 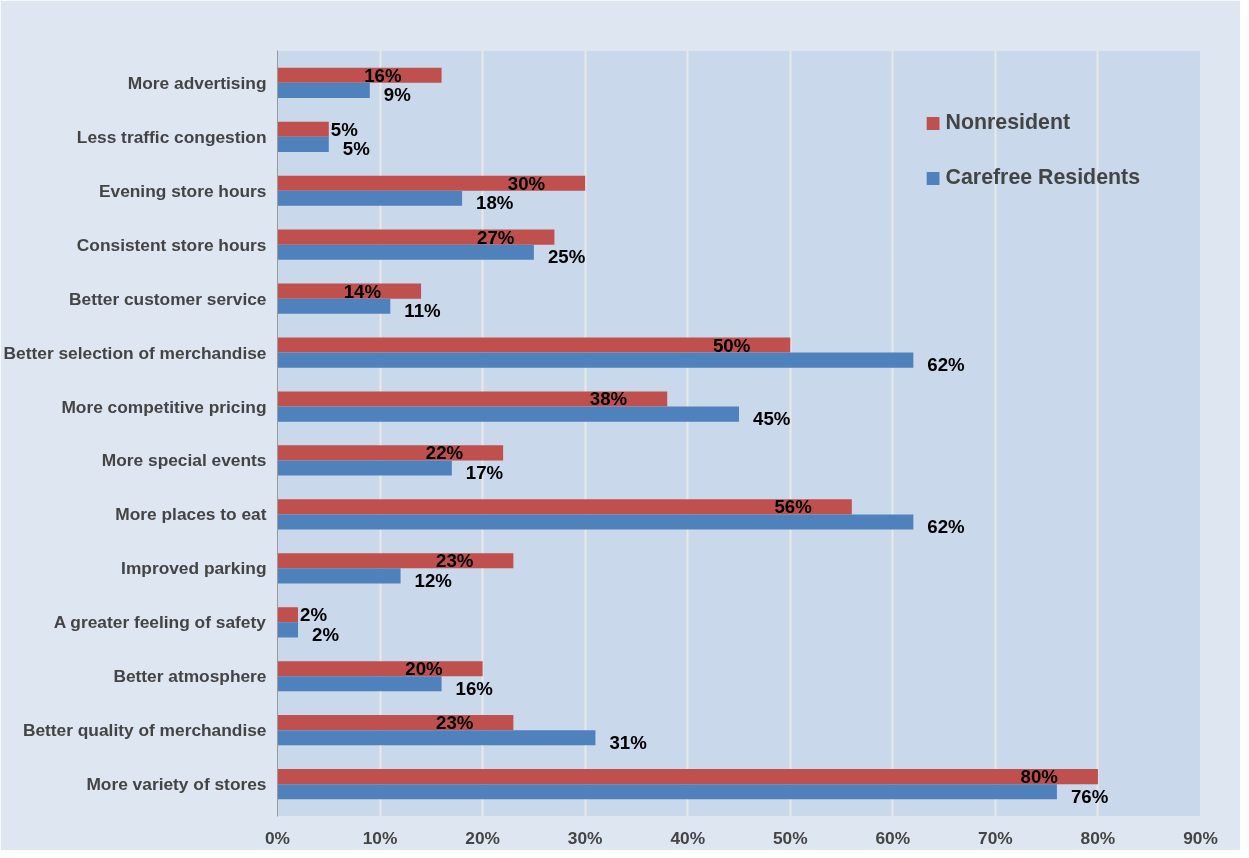 What do you see at coordinates (772, 419) in the screenshot?
I see `data-label: 45%` at bounding box center [772, 419].